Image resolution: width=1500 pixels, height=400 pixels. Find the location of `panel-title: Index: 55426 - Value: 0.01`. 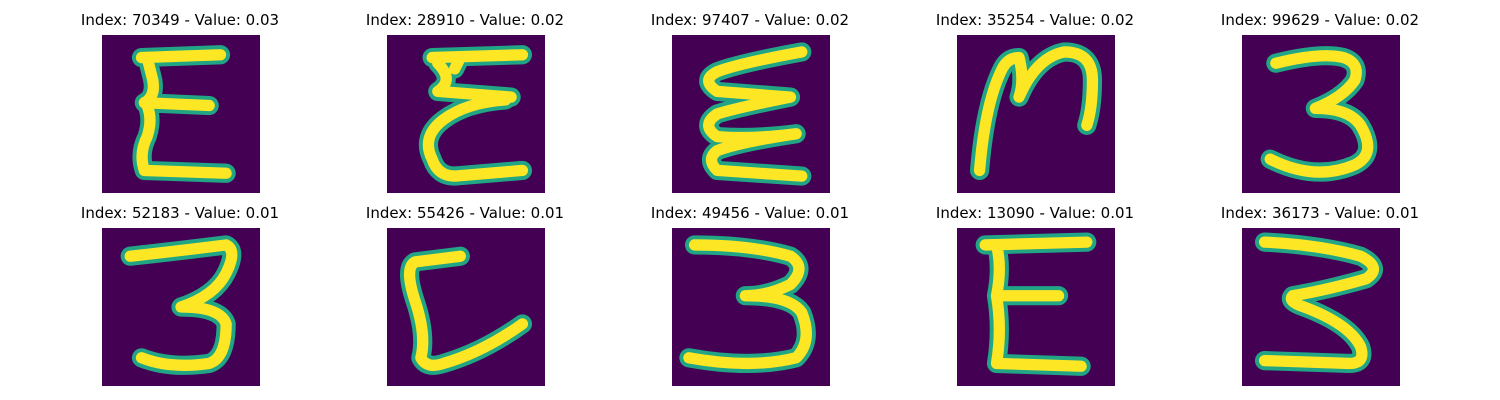

panel-title: Index: 55426 - Value: 0.01 is located at coordinates (465, 213).